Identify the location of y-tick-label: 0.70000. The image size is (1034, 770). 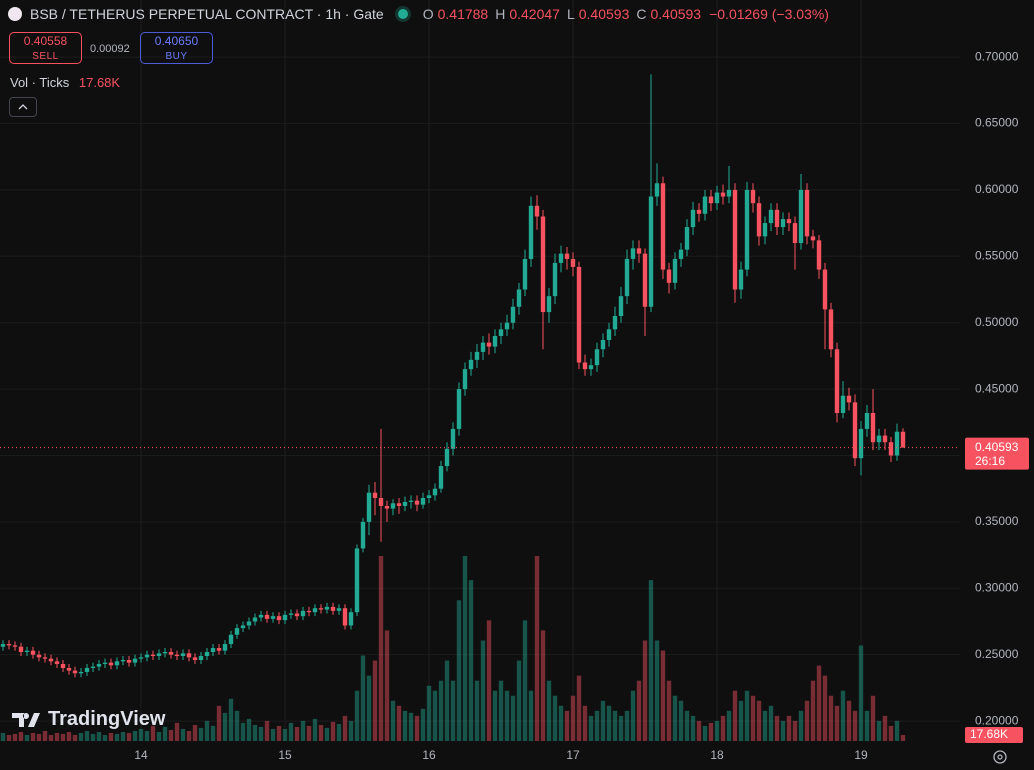
(997, 56).